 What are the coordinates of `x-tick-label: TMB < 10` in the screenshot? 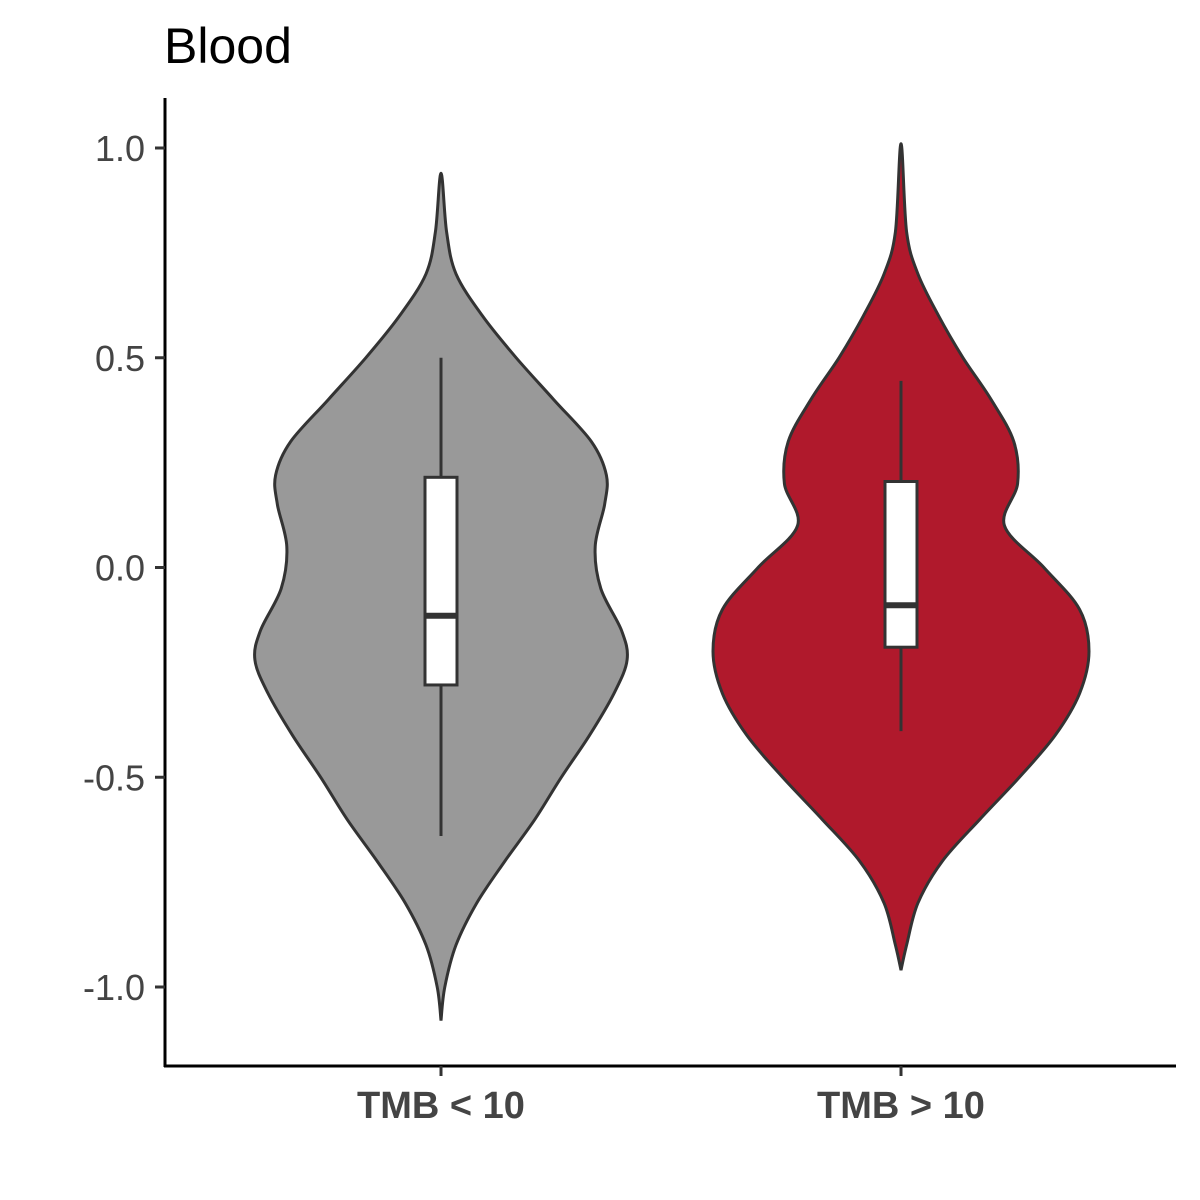 It's located at (441, 1106).